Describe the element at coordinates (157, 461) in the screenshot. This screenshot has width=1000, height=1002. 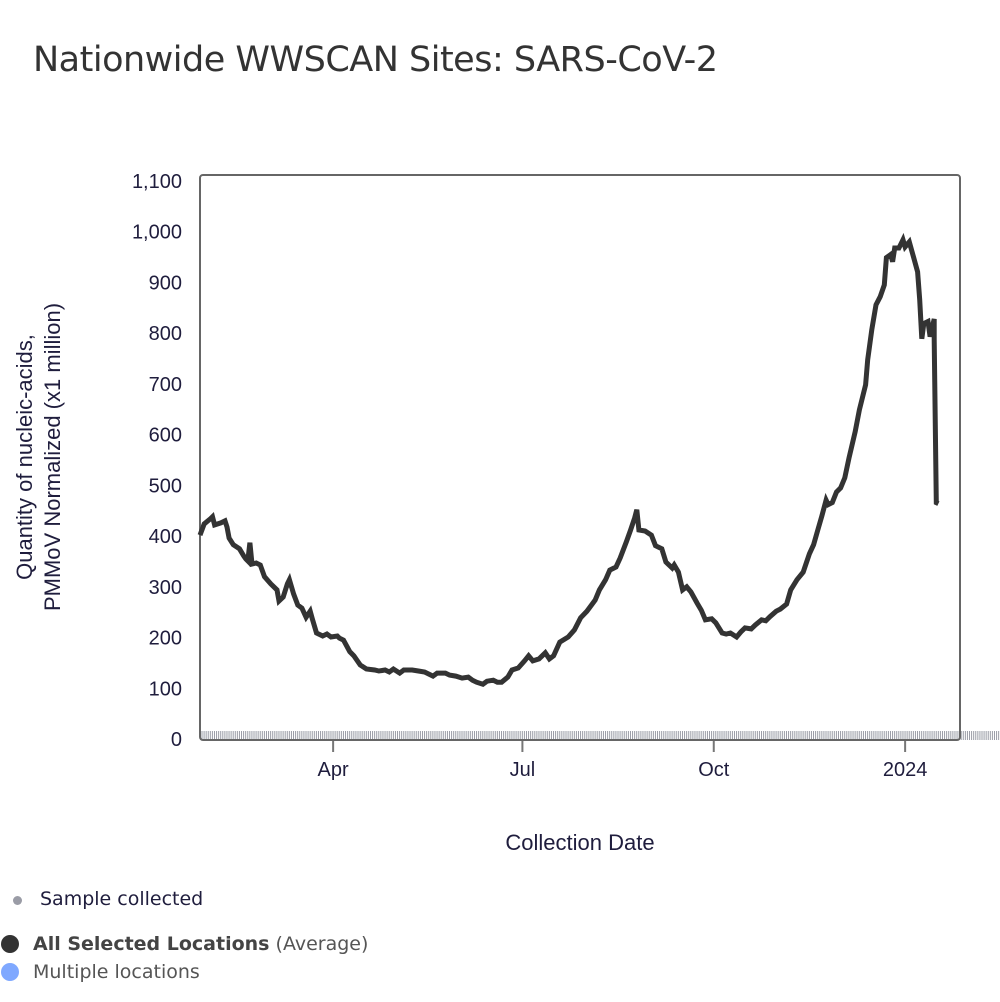
I see `y-axis: 0 100 200 300 400 500 600 700 800 900 1,000 1,100` at that location.